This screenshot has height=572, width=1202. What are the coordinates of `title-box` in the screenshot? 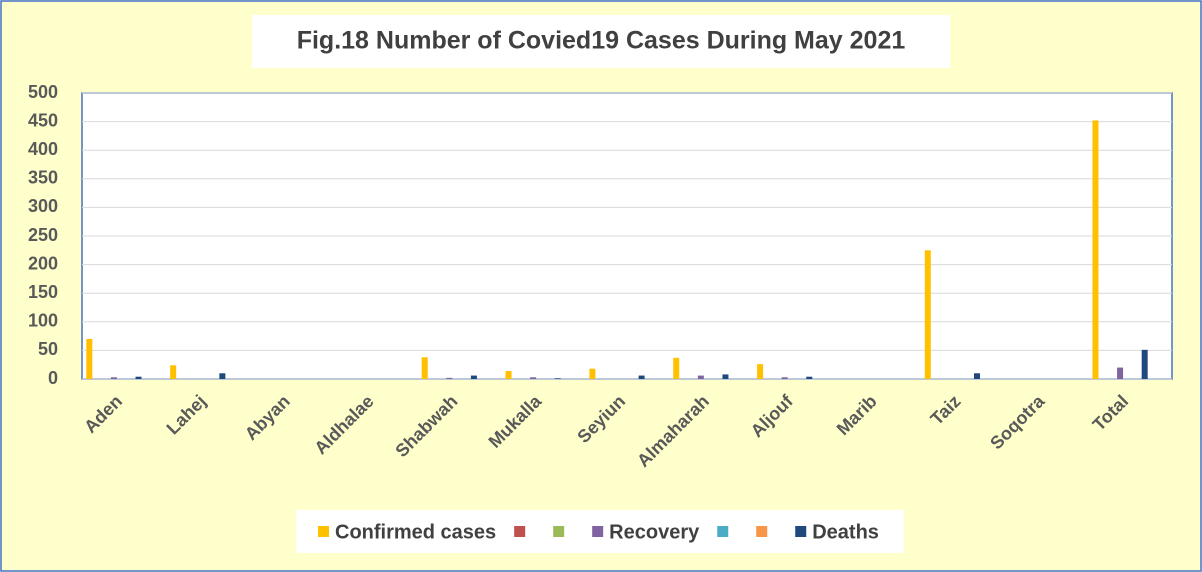 It's located at (601, 41).